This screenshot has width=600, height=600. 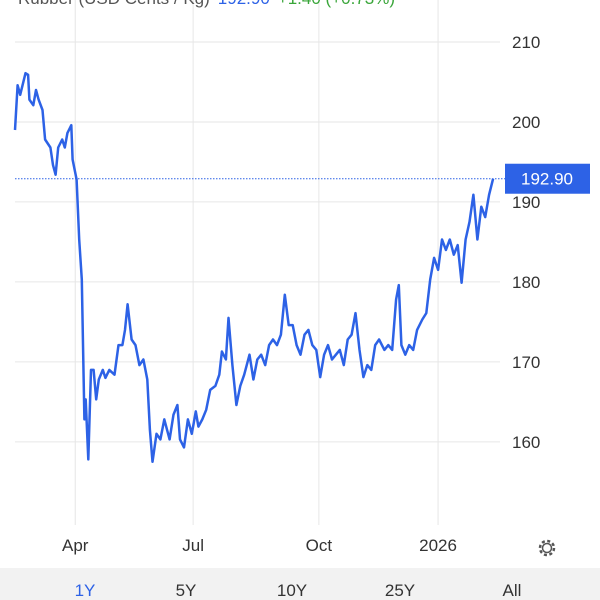 What do you see at coordinates (526, 442) in the screenshot?
I see `y-tick-label: 160` at bounding box center [526, 442].